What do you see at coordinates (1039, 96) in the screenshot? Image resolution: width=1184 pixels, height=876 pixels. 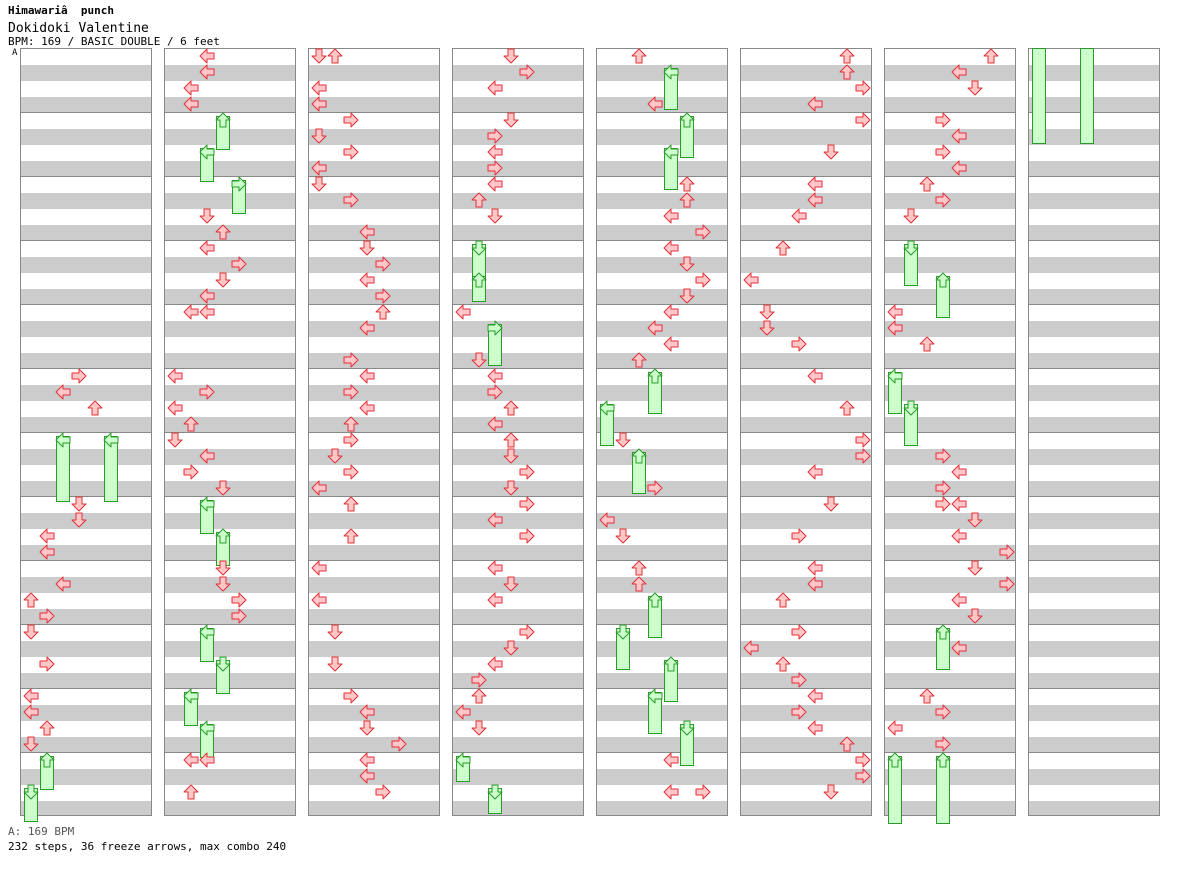 I see `freeze-arrow` at bounding box center [1039, 96].